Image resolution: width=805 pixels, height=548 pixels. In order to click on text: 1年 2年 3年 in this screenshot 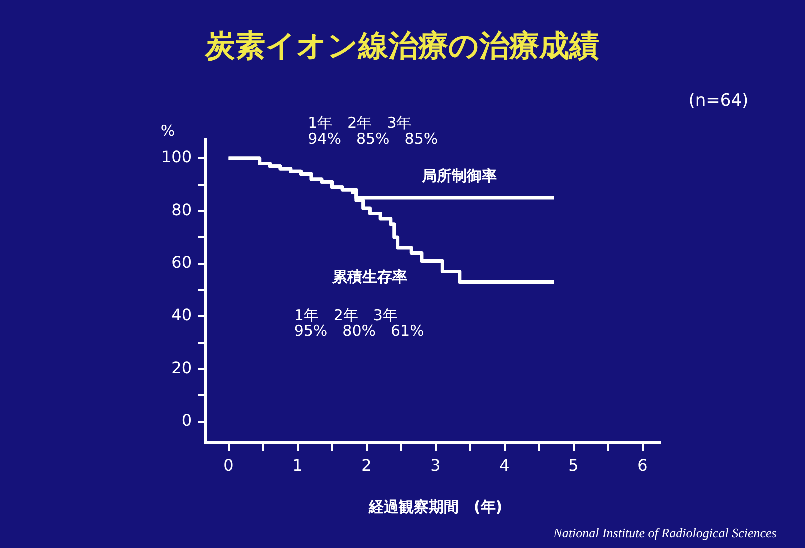, I will do `click(360, 123)`.